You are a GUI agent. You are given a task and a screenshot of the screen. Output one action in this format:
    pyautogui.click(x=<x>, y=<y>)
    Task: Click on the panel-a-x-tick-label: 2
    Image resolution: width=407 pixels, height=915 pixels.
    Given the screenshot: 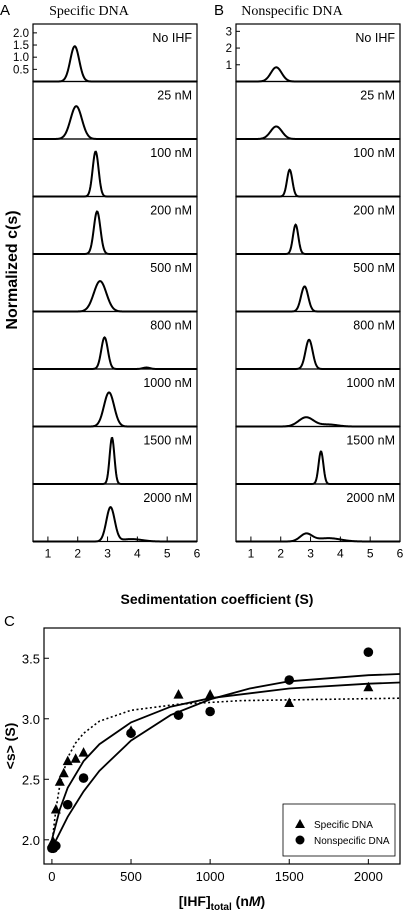 What is the action you would take?
    pyautogui.click(x=77, y=554)
    